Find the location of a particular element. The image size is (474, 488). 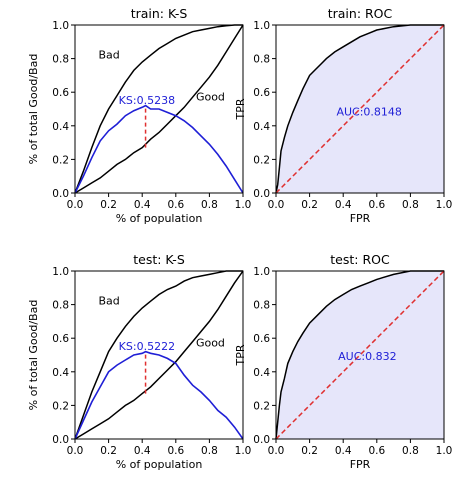

annotation-ks: KS:0.5222 is located at coordinates (147, 346).